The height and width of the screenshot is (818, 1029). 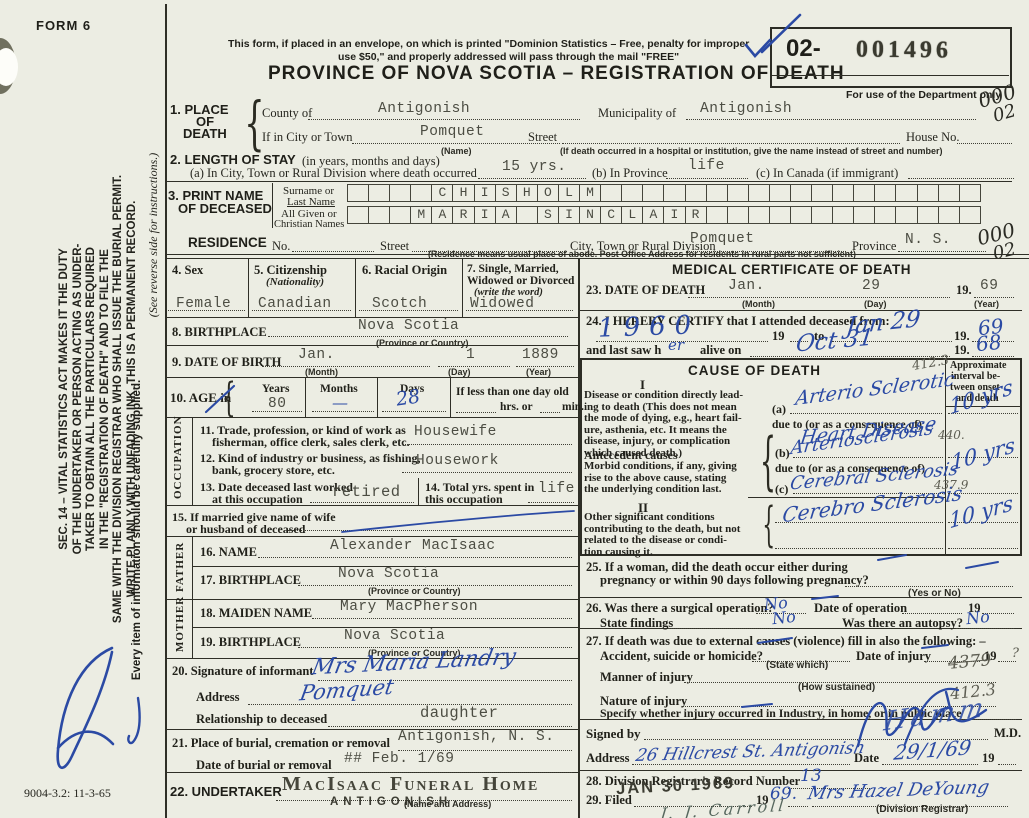 I want to click on house-no-field, so click(x=984, y=135).